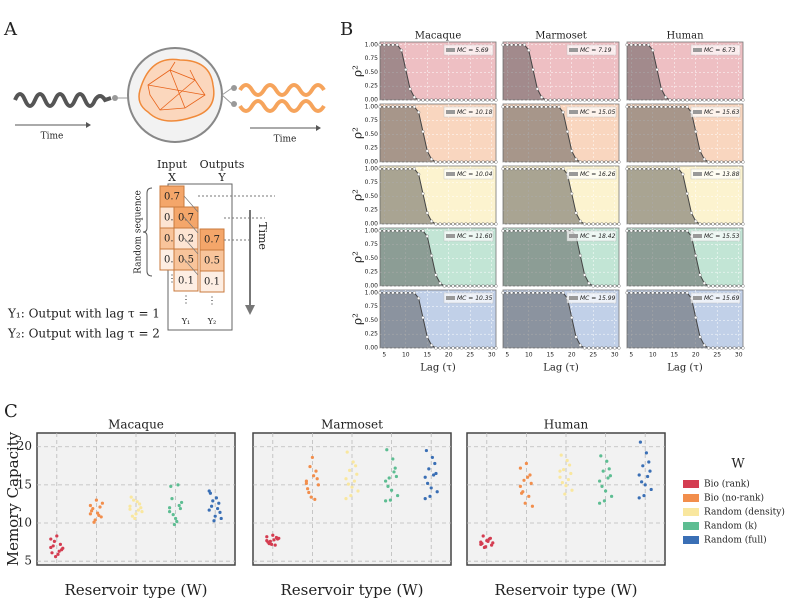  Describe the element at coordinates (722, 298) in the screenshot. I see `legend-label: MC = 15.69` at that location.